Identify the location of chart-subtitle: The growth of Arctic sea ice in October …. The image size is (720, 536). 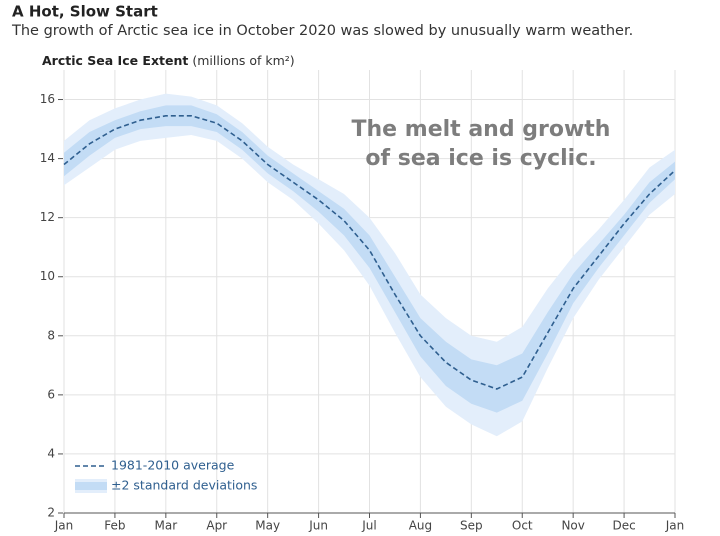
(322, 31).